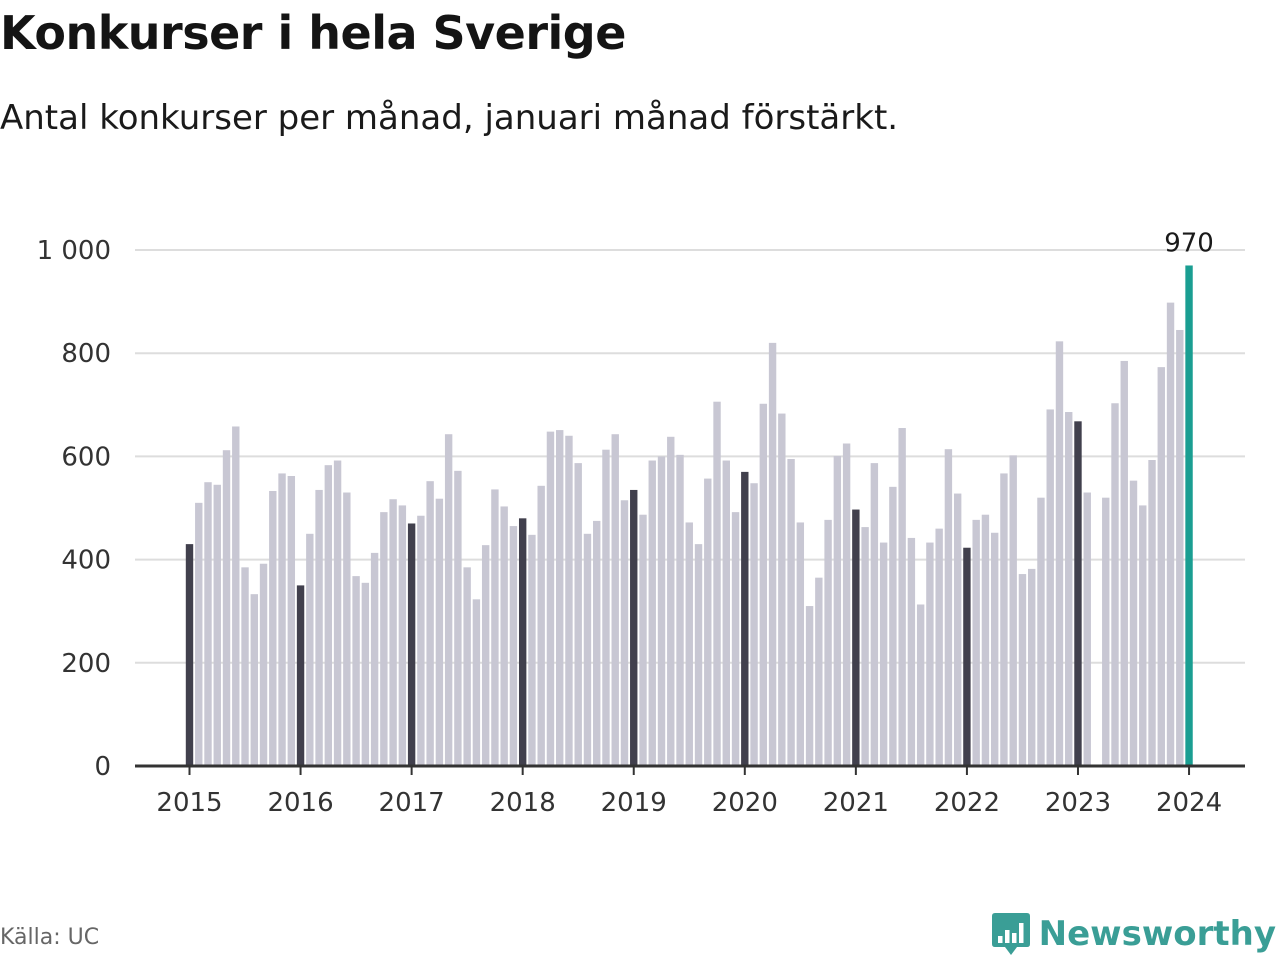  I want to click on data-labels: 970, so click(1189, 243).